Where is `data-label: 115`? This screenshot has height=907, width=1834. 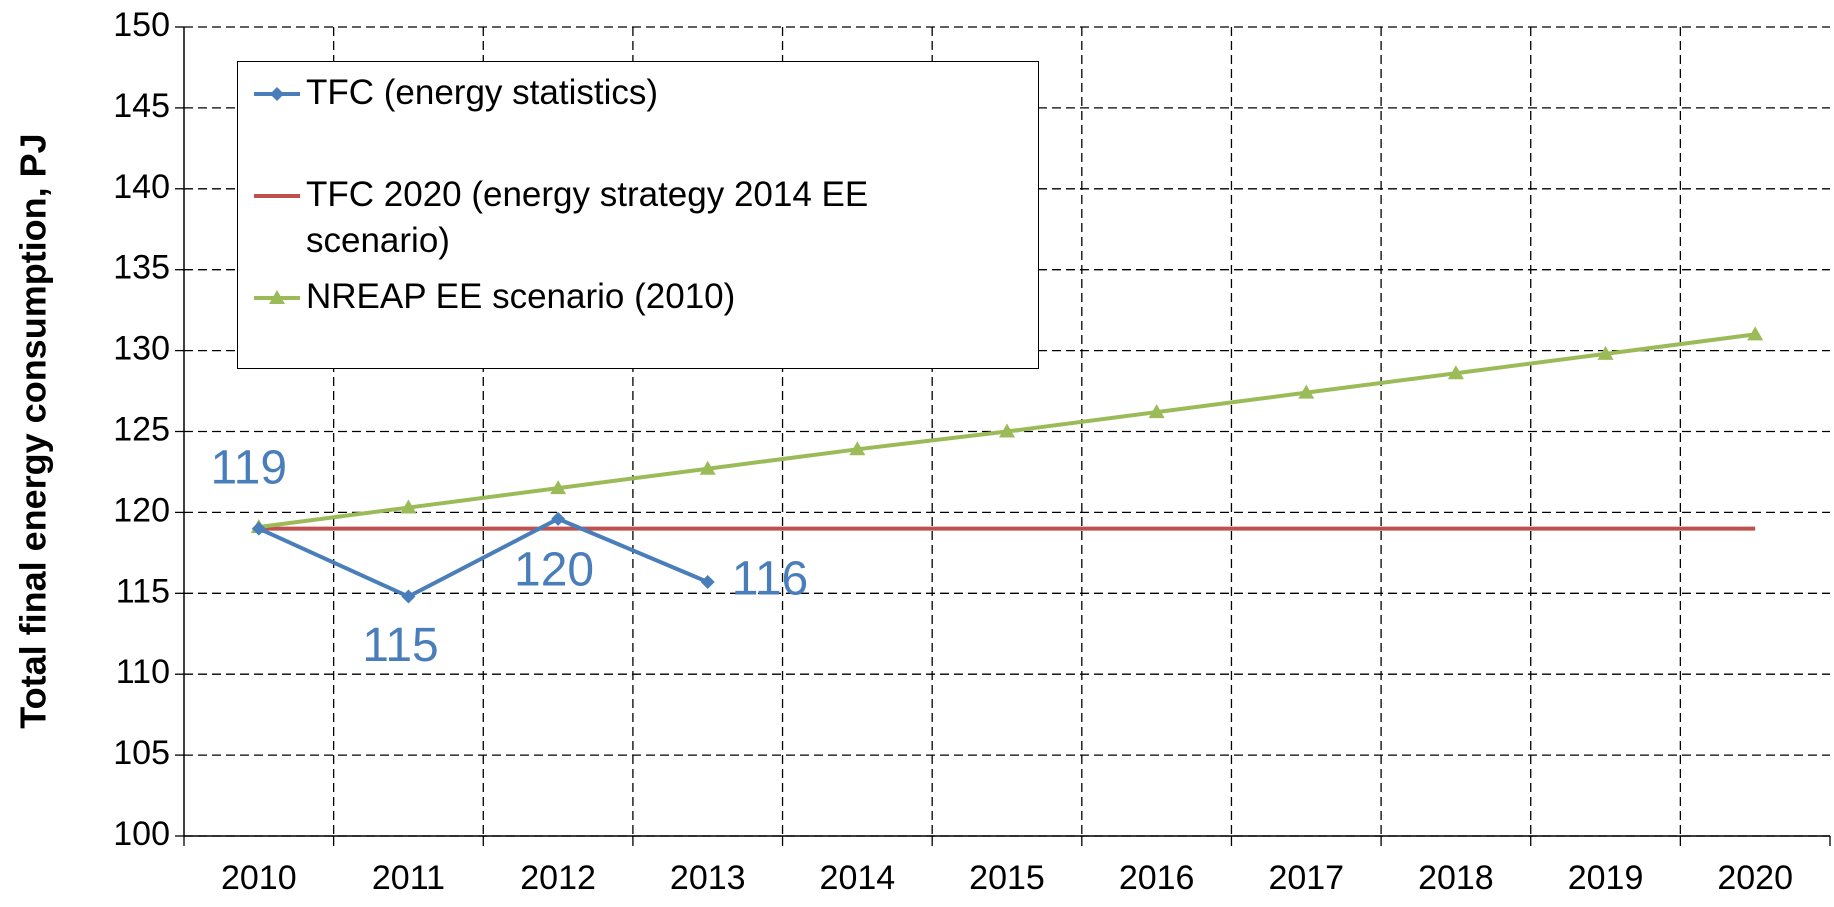 data-label: 115 is located at coordinates (400, 645).